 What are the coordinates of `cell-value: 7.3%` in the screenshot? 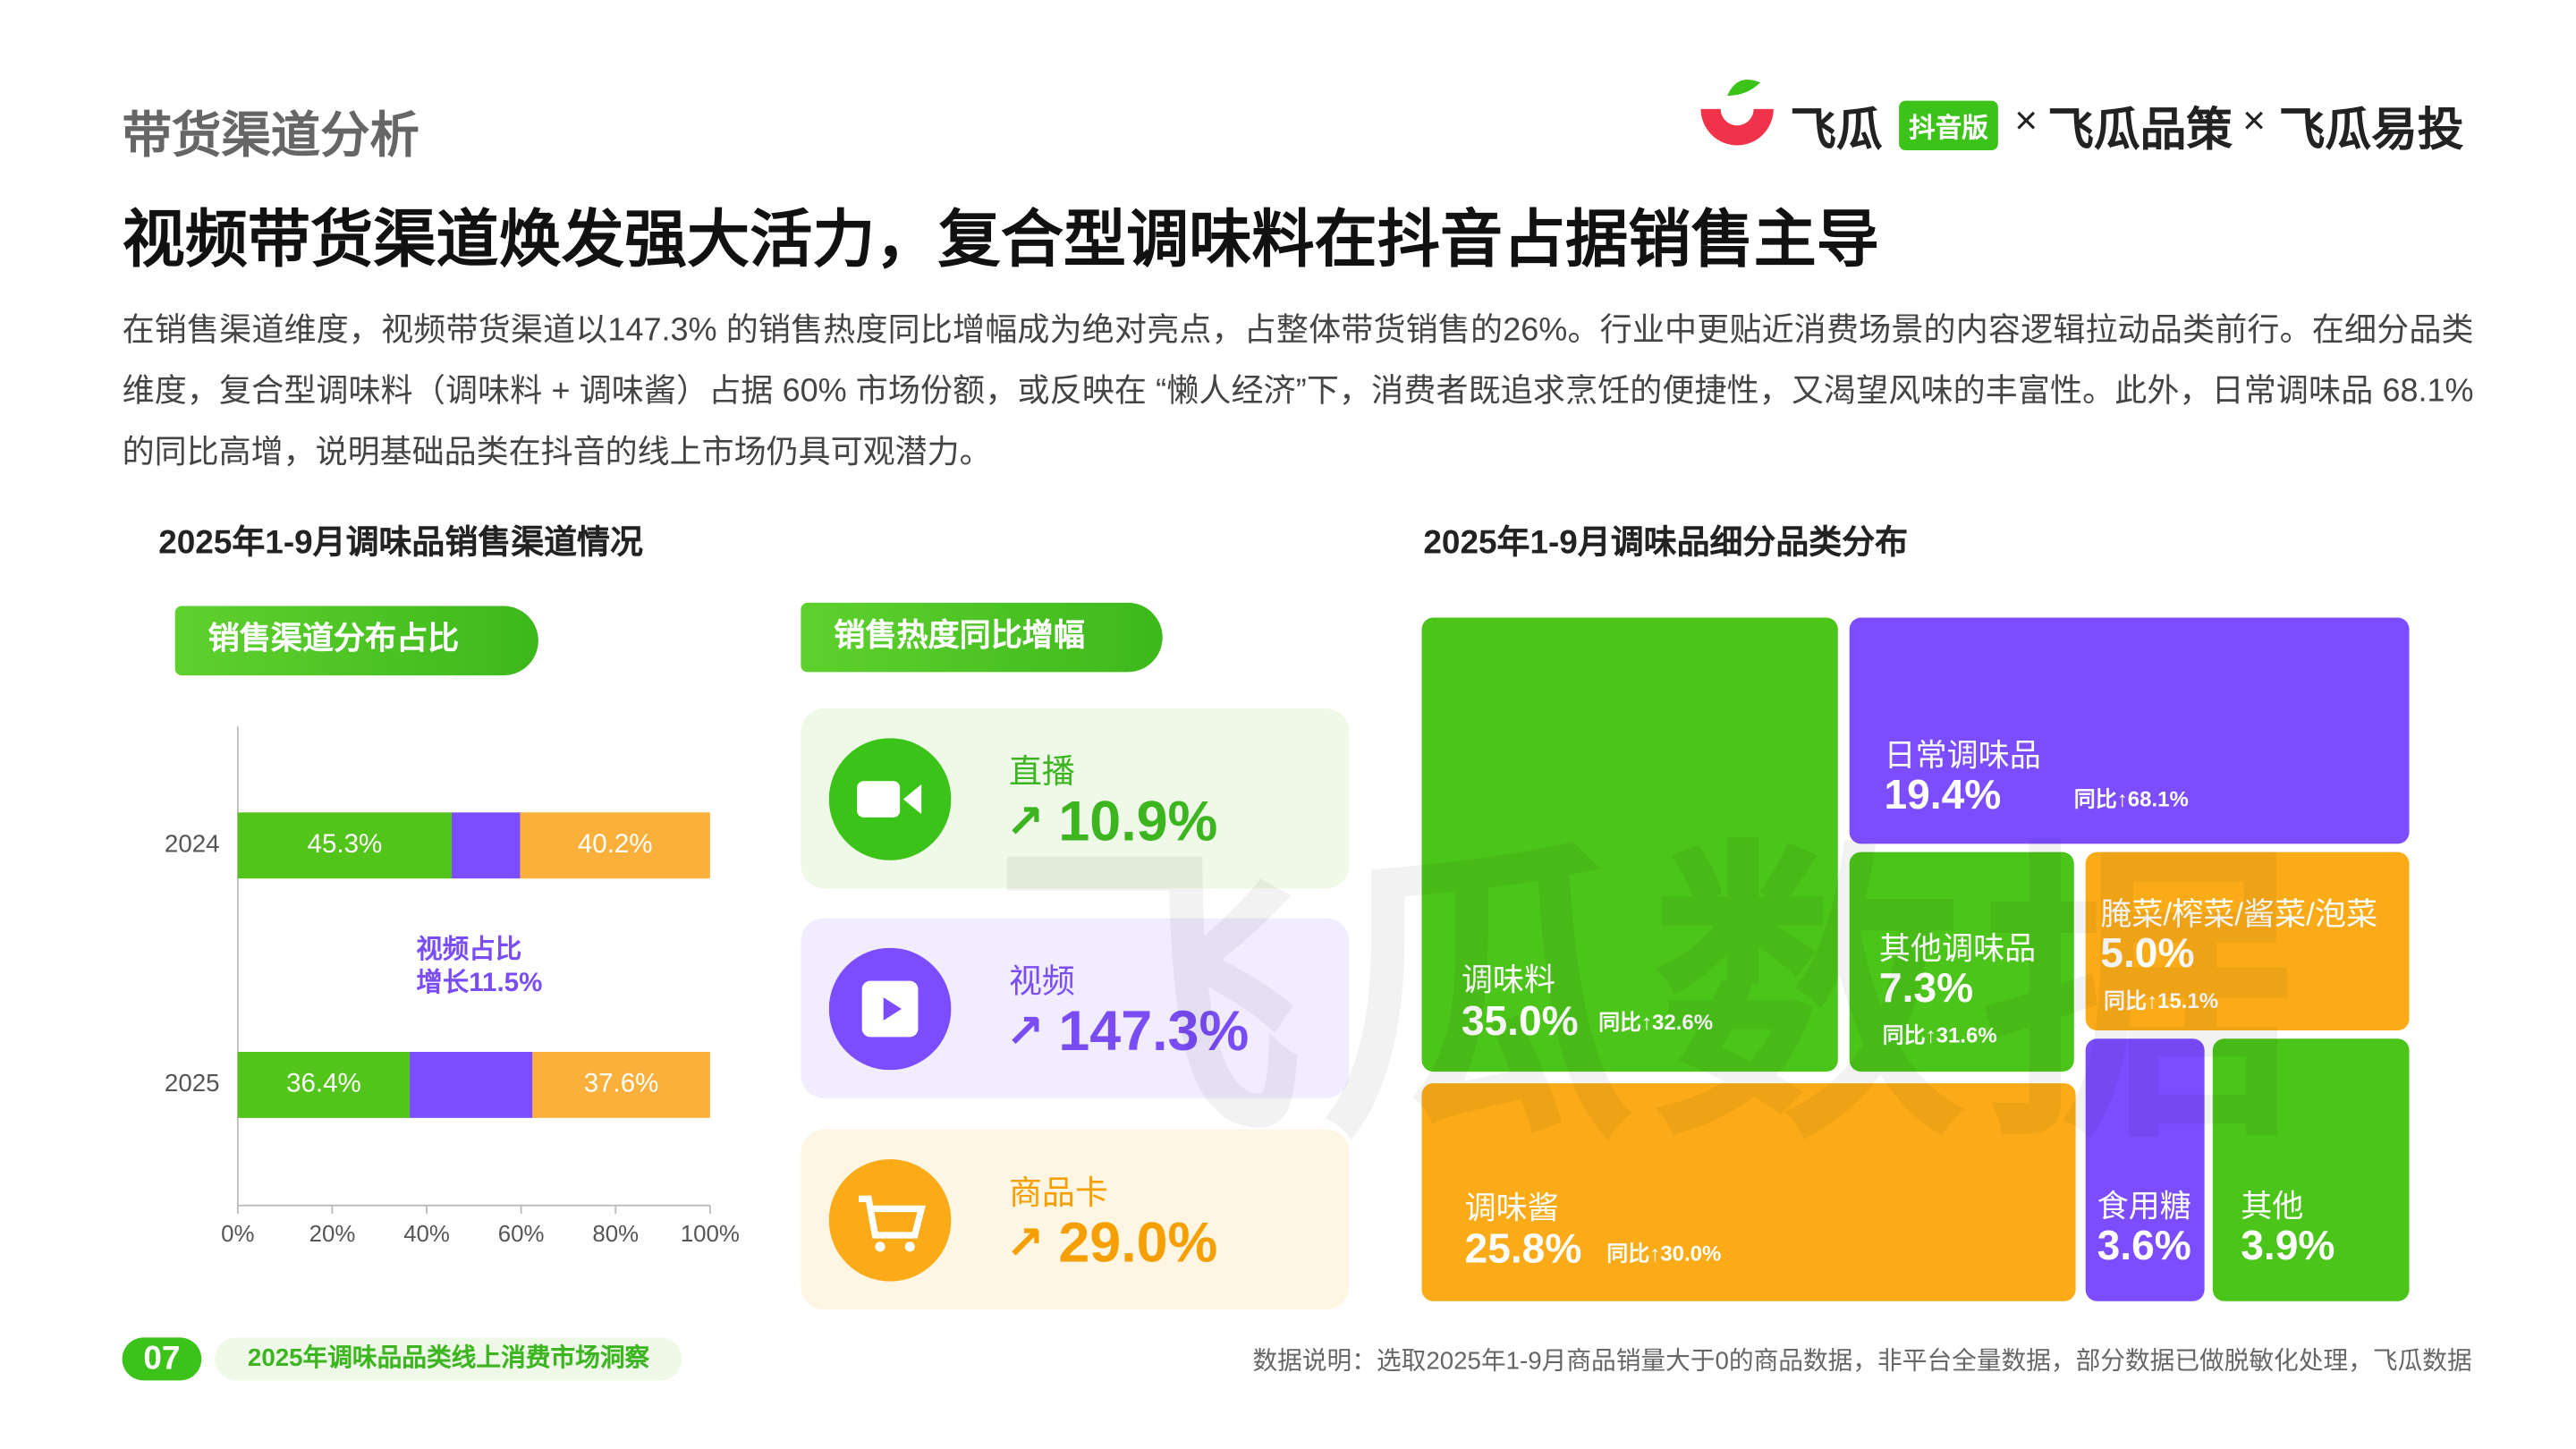 It's located at (1926, 987).